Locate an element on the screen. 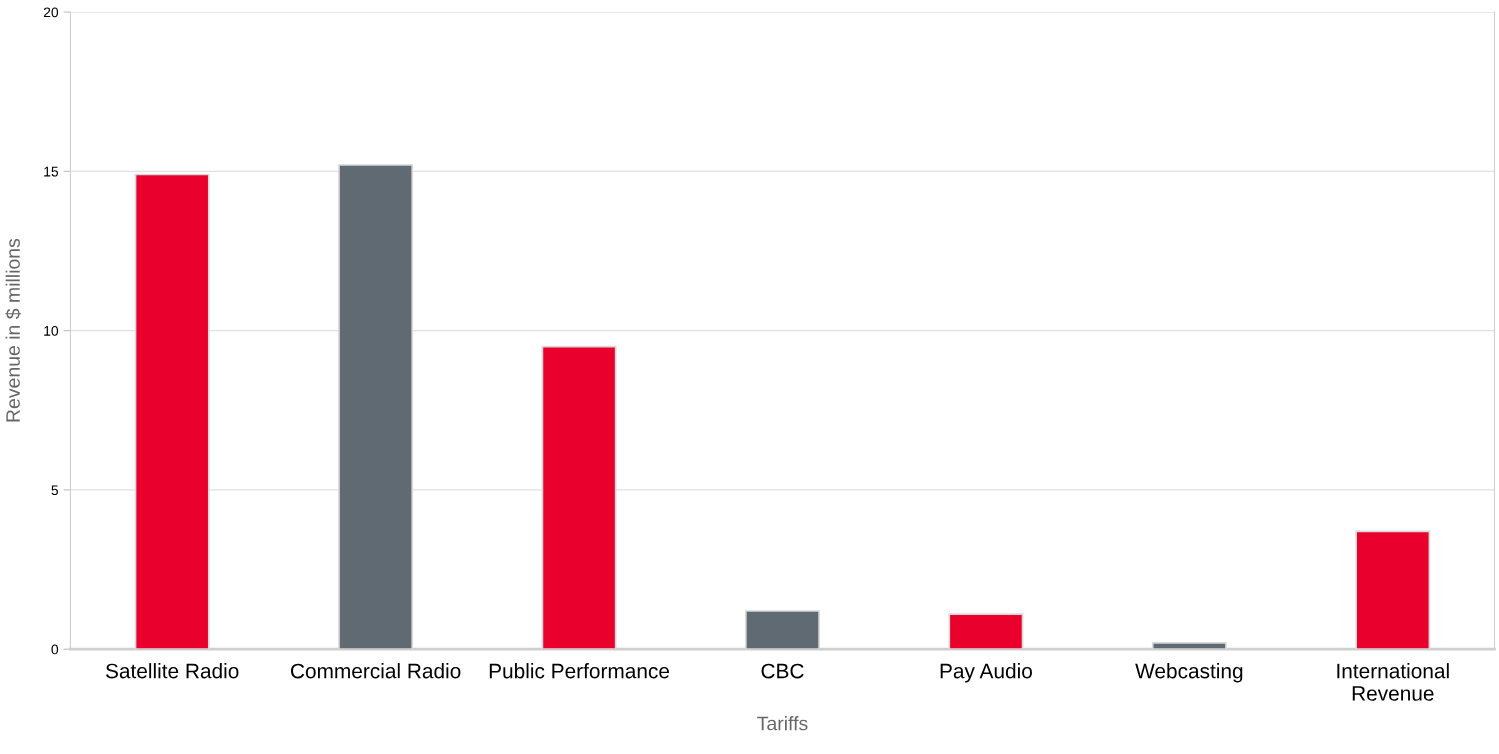 This screenshot has width=1499, height=754. x-tick-label: Public Performance is located at coordinates (579, 671).